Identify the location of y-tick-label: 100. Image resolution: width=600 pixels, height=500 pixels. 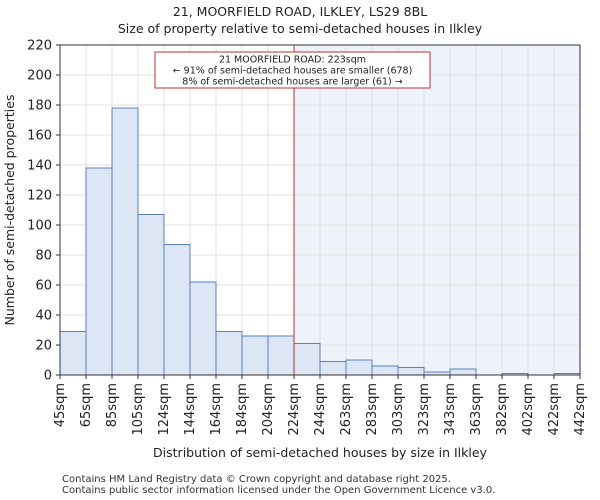
(39, 226).